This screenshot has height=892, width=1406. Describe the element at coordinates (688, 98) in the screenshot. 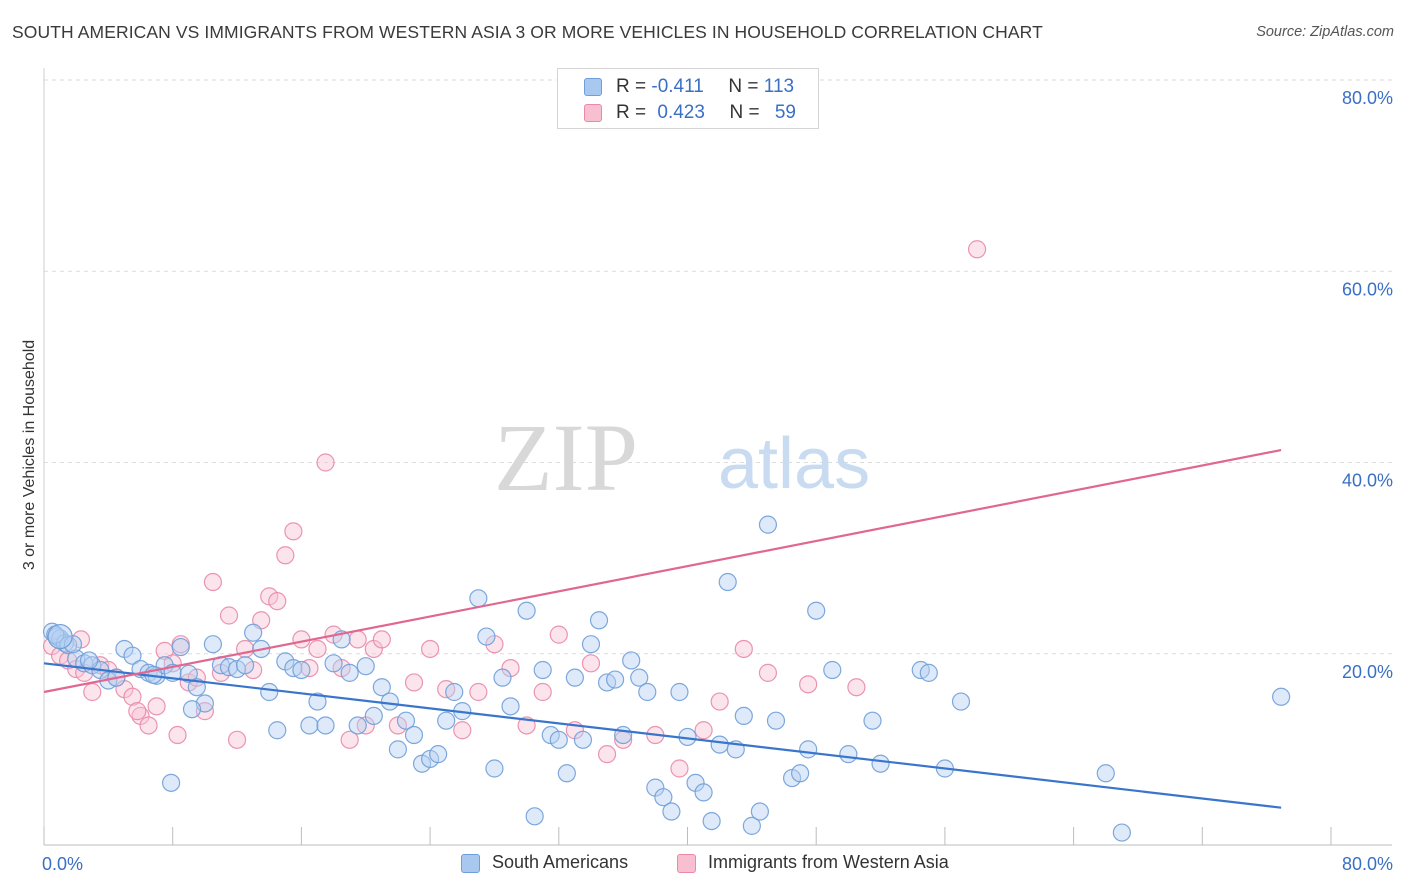

I see `correlation-legend: R = -0.411 N = 113 R = 0.423 N = 59` at that location.